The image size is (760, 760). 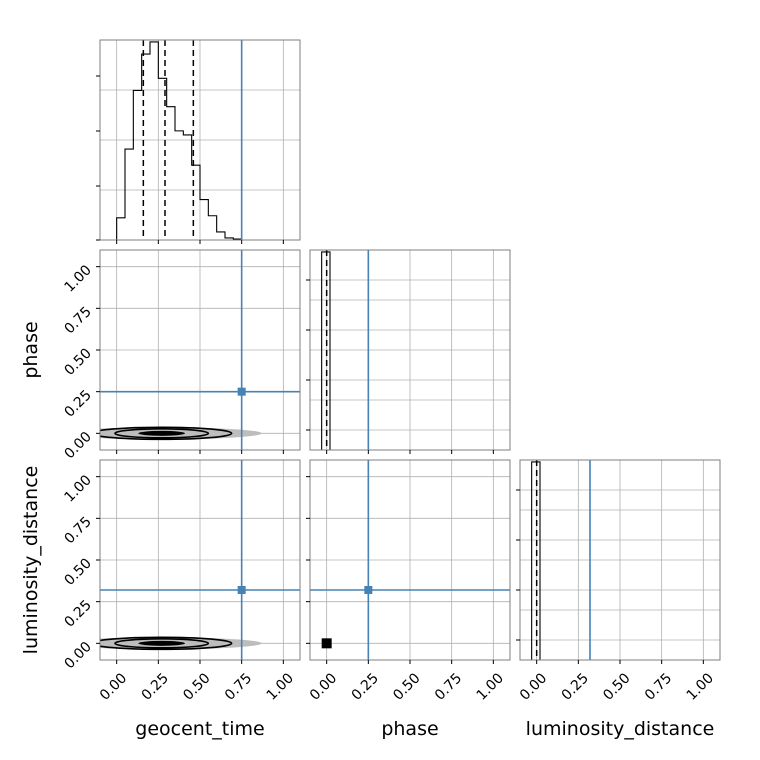 I want to click on panel-geocent_time-hist, so click(x=200, y=140).